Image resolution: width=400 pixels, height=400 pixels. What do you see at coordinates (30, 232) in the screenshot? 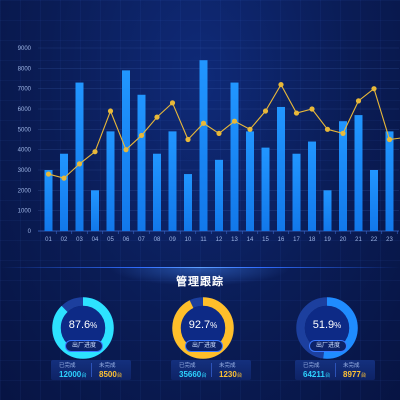
I see `y-tick-label: 0` at bounding box center [30, 232].